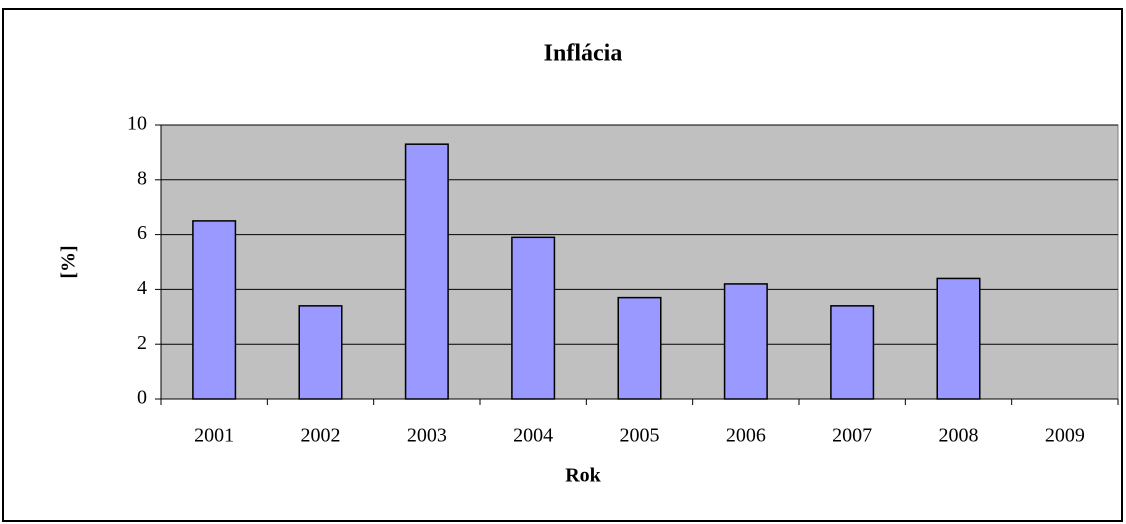 The height and width of the screenshot is (524, 1126). What do you see at coordinates (427, 436) in the screenshot?
I see `x-tick-label: 2003` at bounding box center [427, 436].